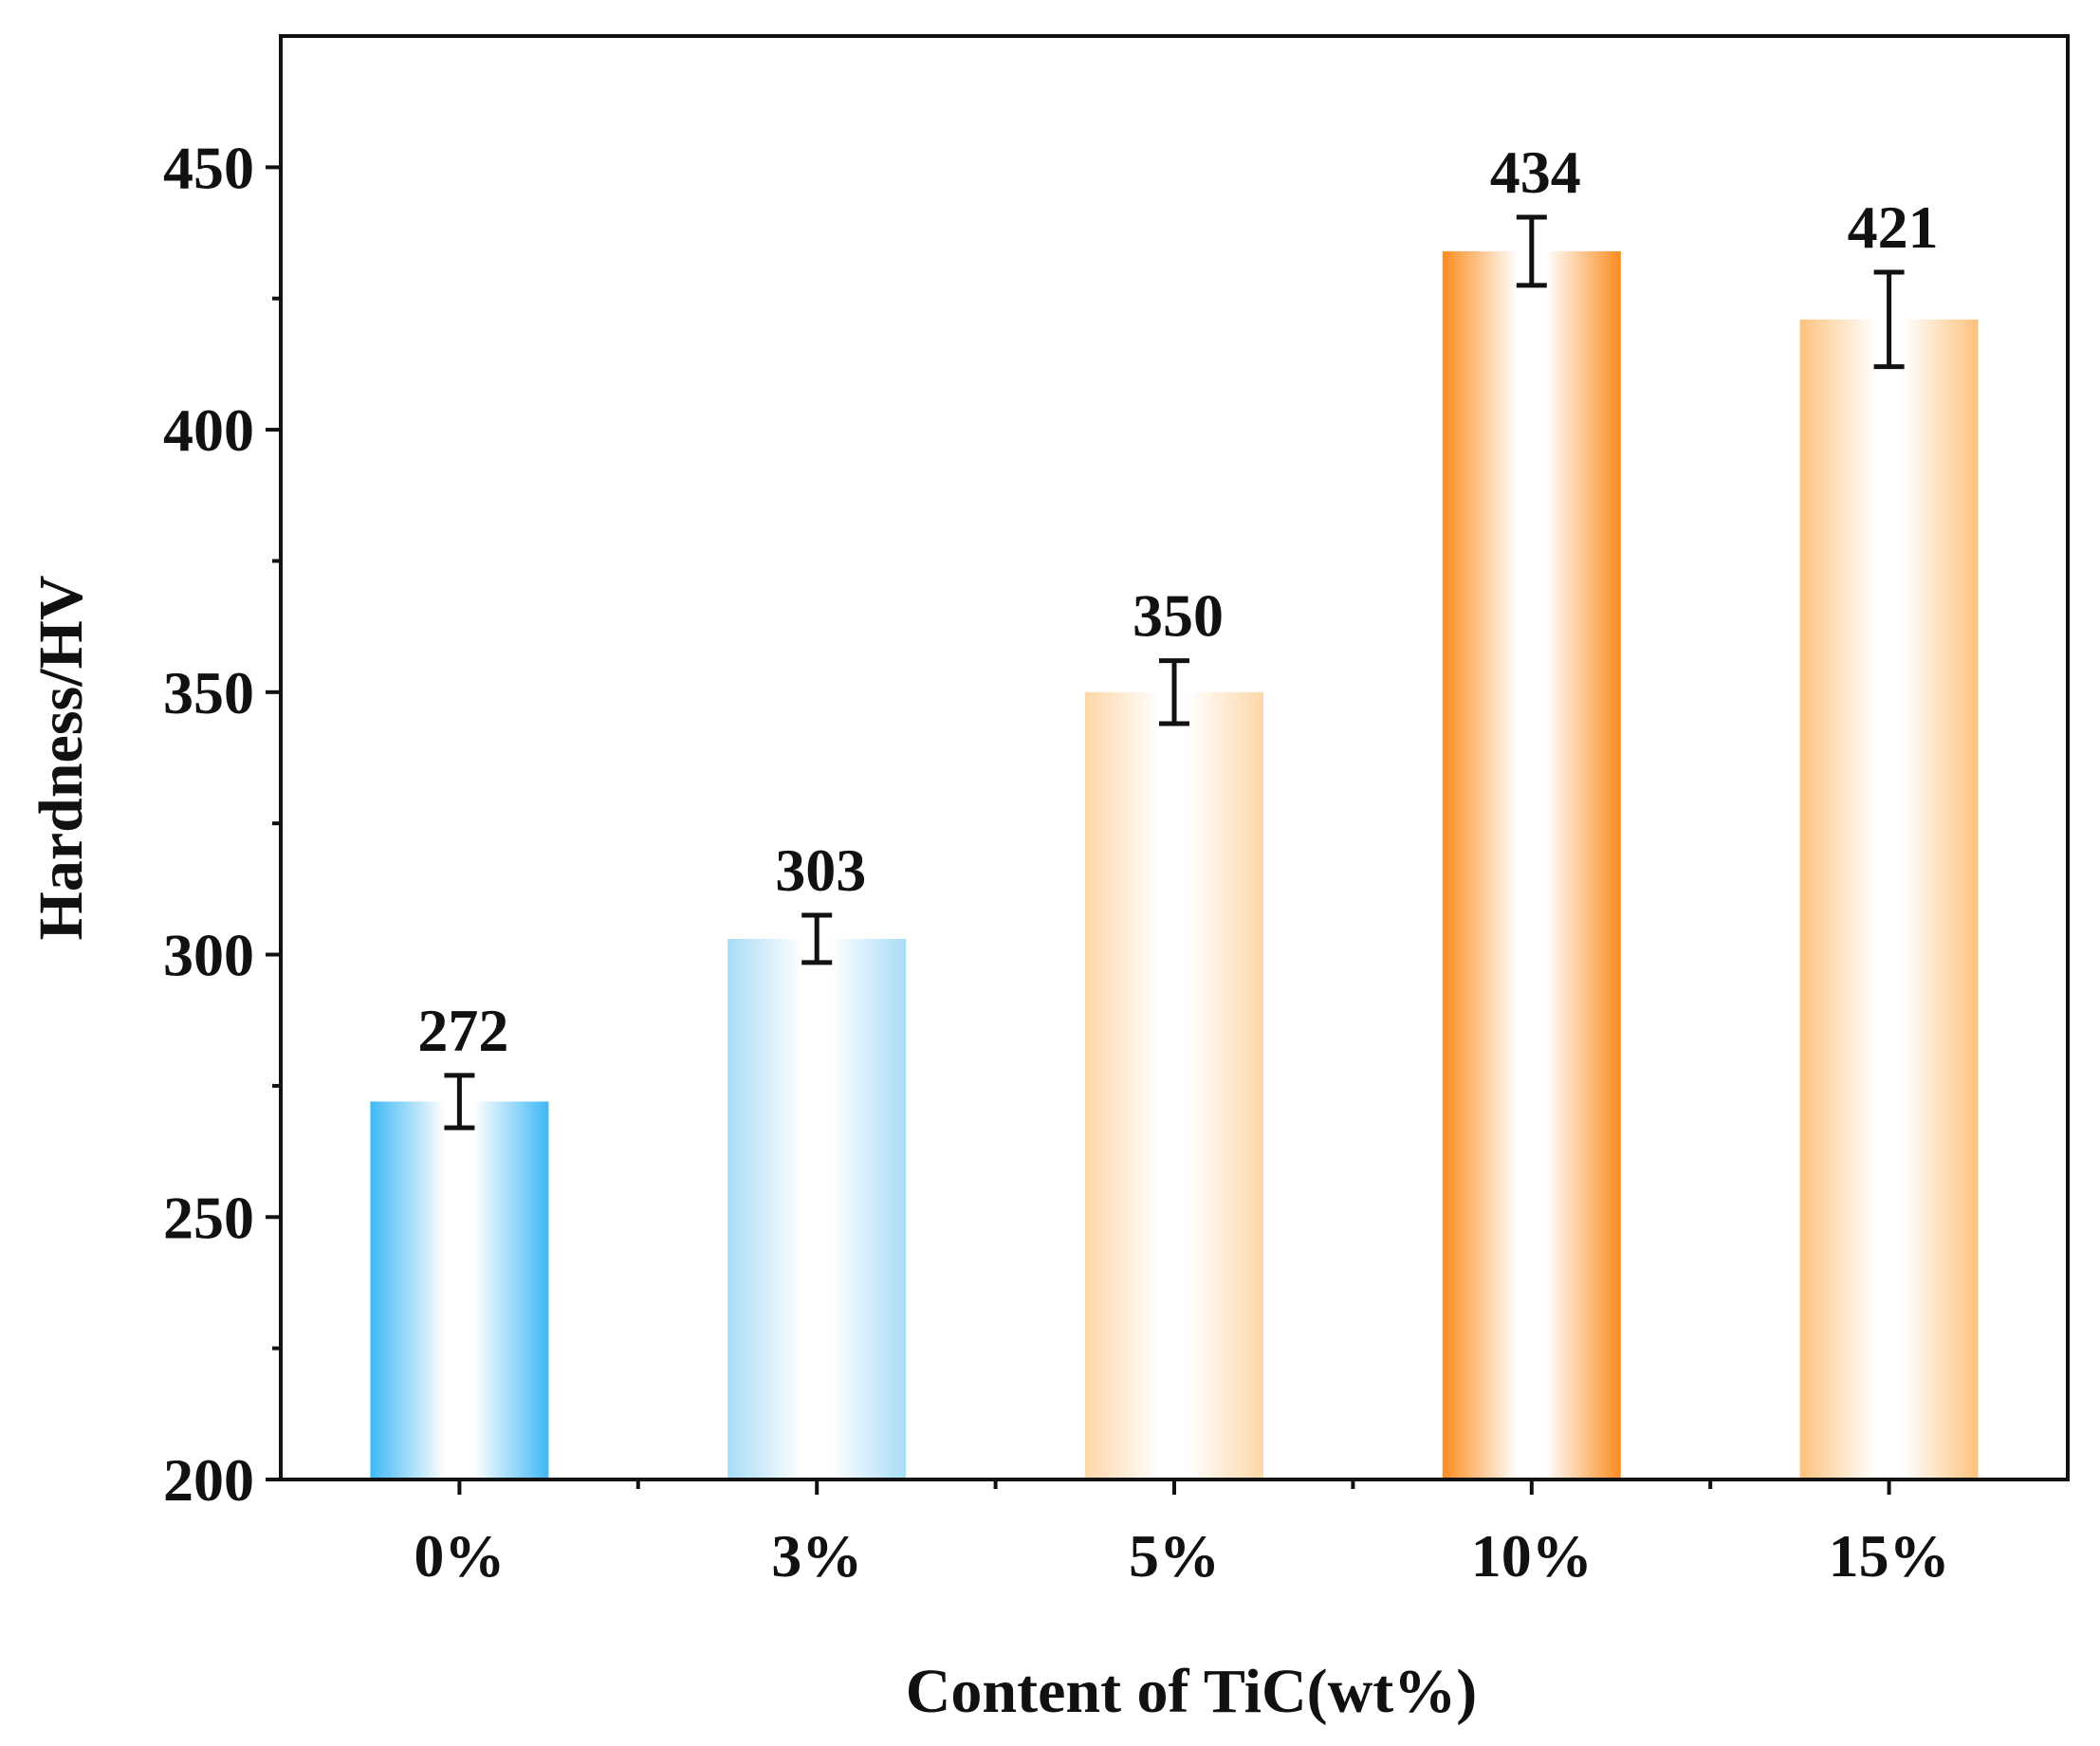  Describe the element at coordinates (820, 870) in the screenshot. I see `bar-value-label-1: 303` at that location.